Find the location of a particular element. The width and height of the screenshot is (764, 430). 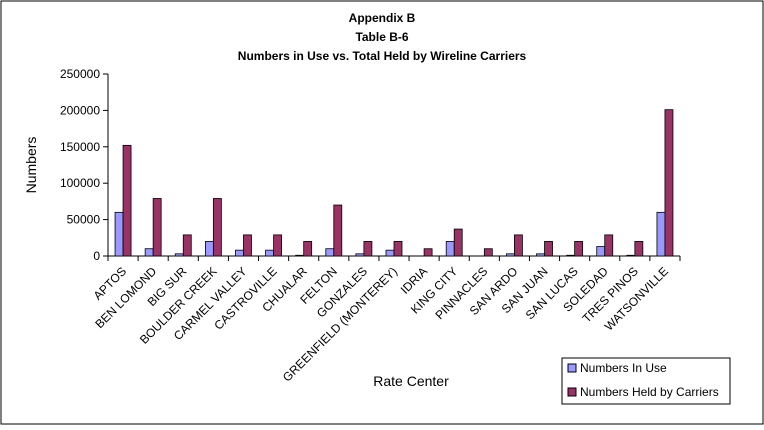

y-tick-label: 150000 is located at coordinates (80, 147).